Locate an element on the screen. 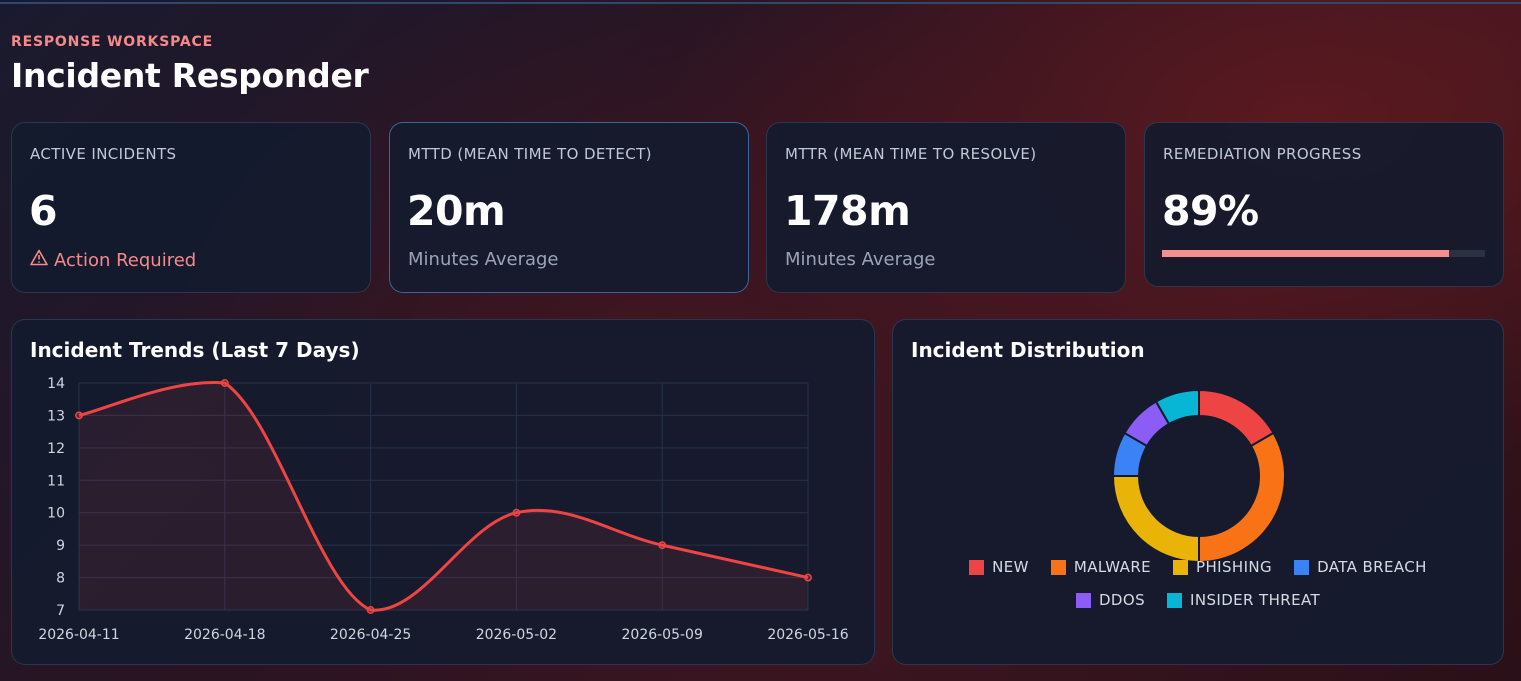 This screenshot has width=1521, height=681. workspace-label: RESPONSE WORKSPACE is located at coordinates (112, 42).